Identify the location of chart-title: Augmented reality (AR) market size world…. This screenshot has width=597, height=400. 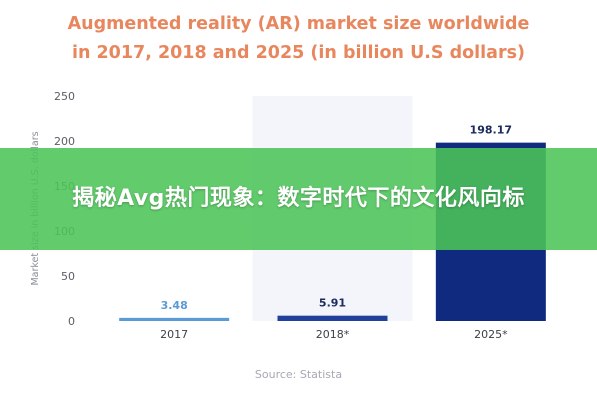
(298, 39).